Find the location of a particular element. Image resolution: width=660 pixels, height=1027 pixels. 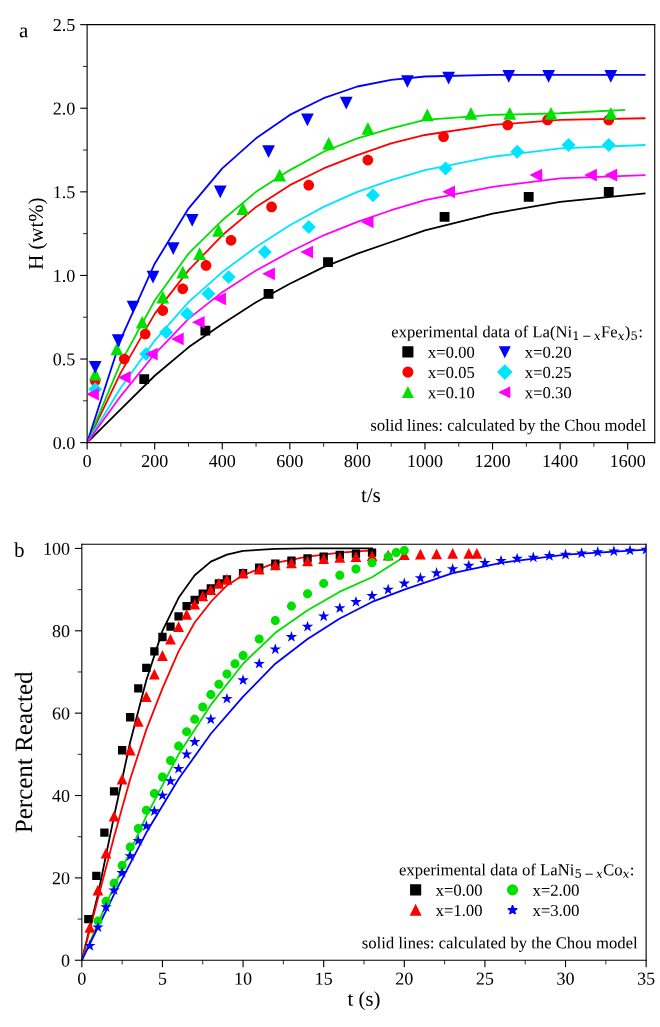

x-tick-label: 600 is located at coordinates (290, 461).